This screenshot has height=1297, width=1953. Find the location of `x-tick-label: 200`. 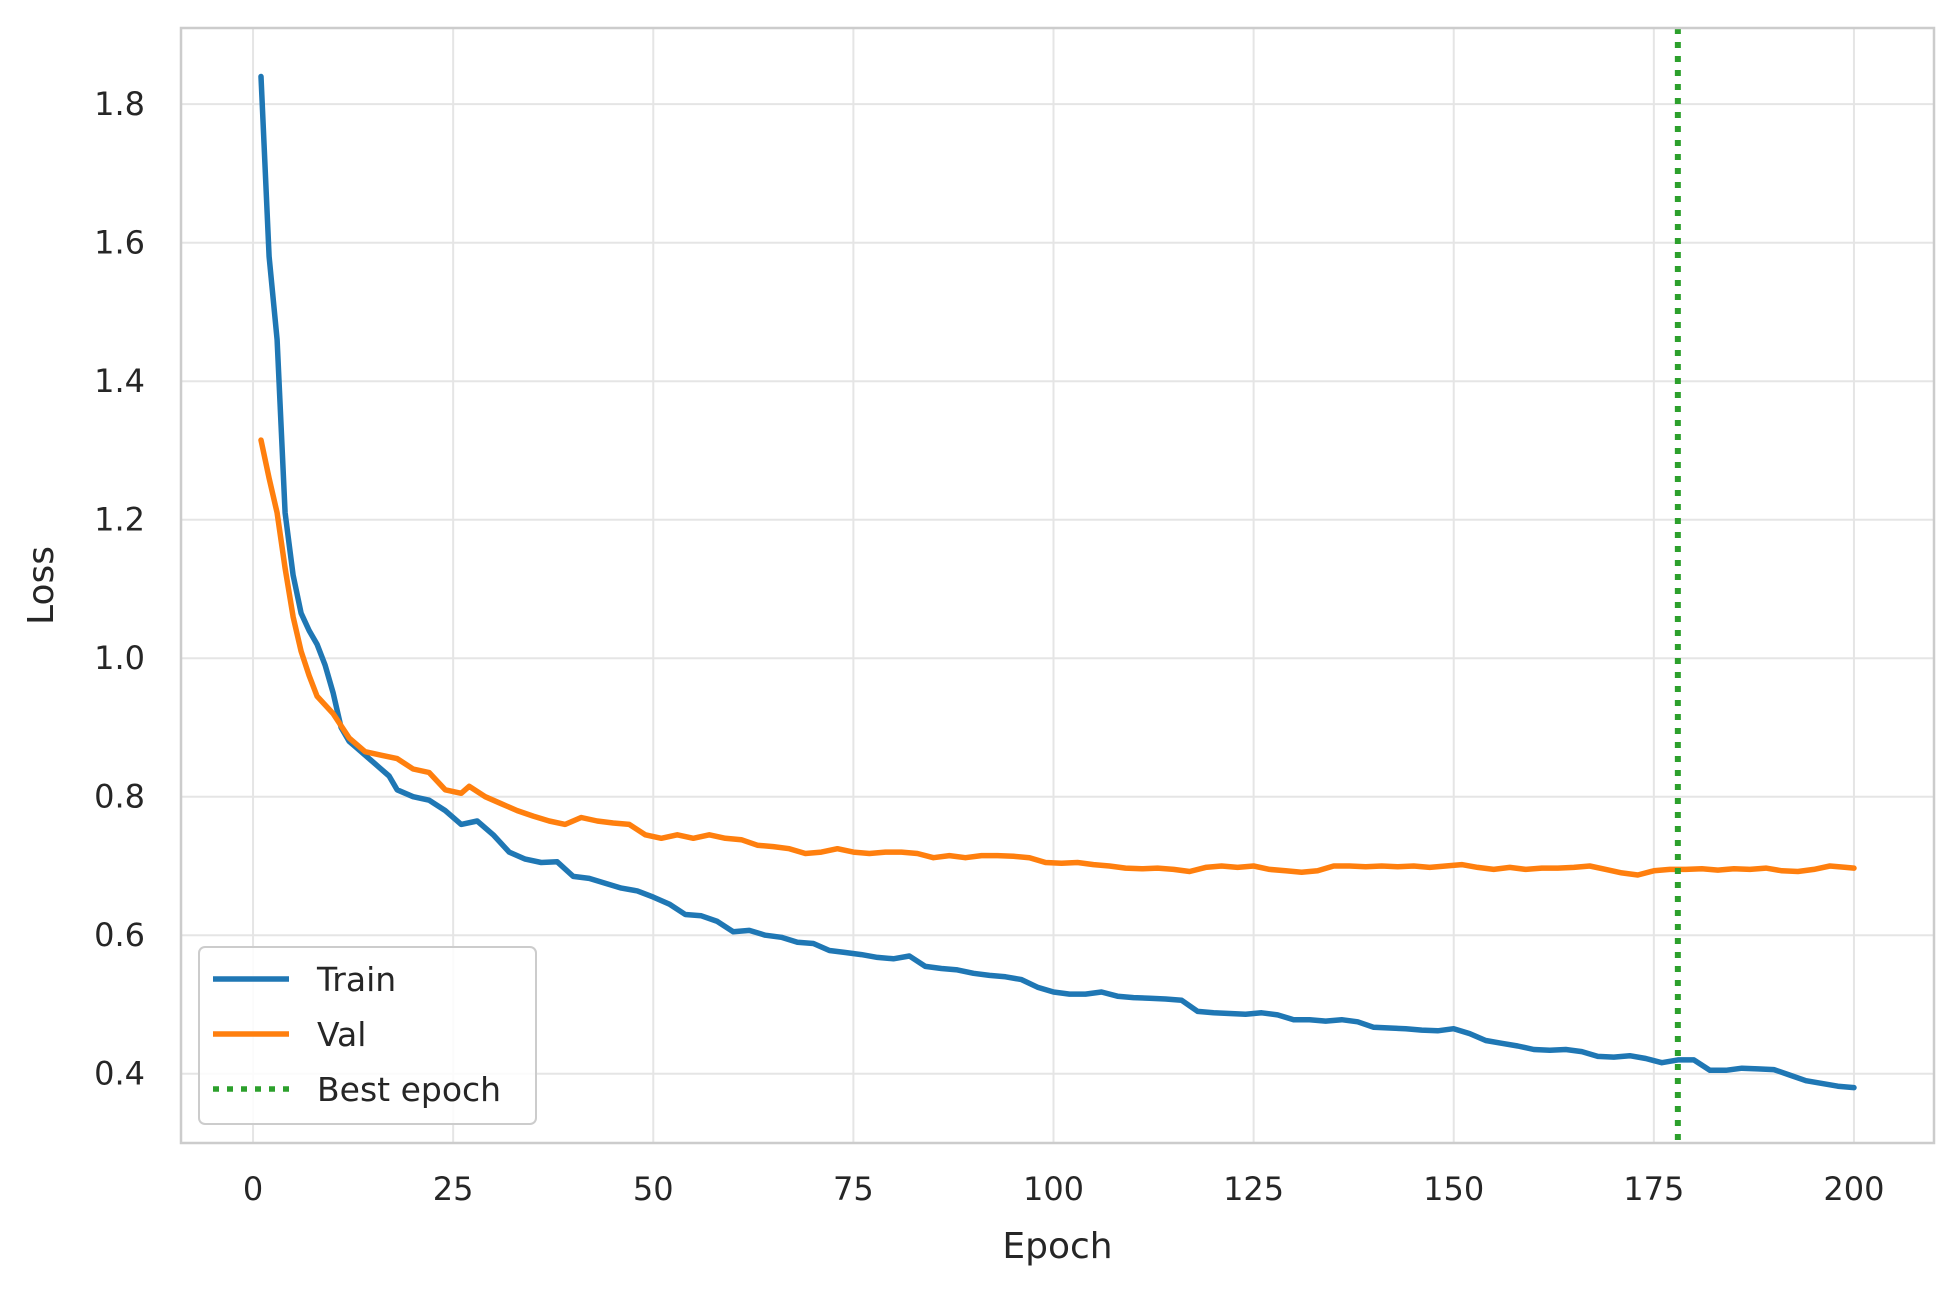

x-tick-label: 200 is located at coordinates (1853, 1189).